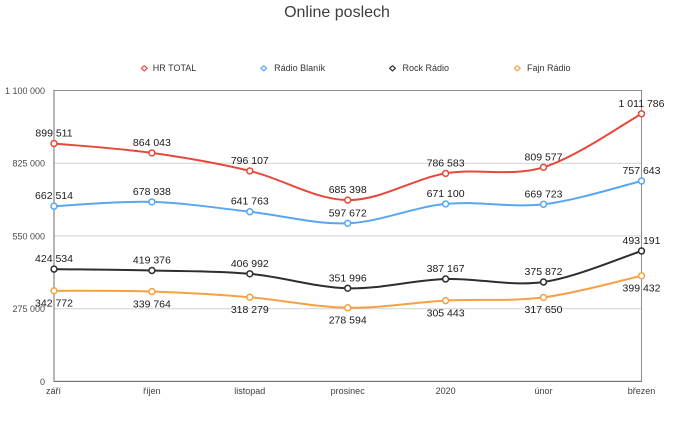 This screenshot has height=424, width=675. Describe the element at coordinates (28, 164) in the screenshot. I see `svg-text: 825 000` at that location.